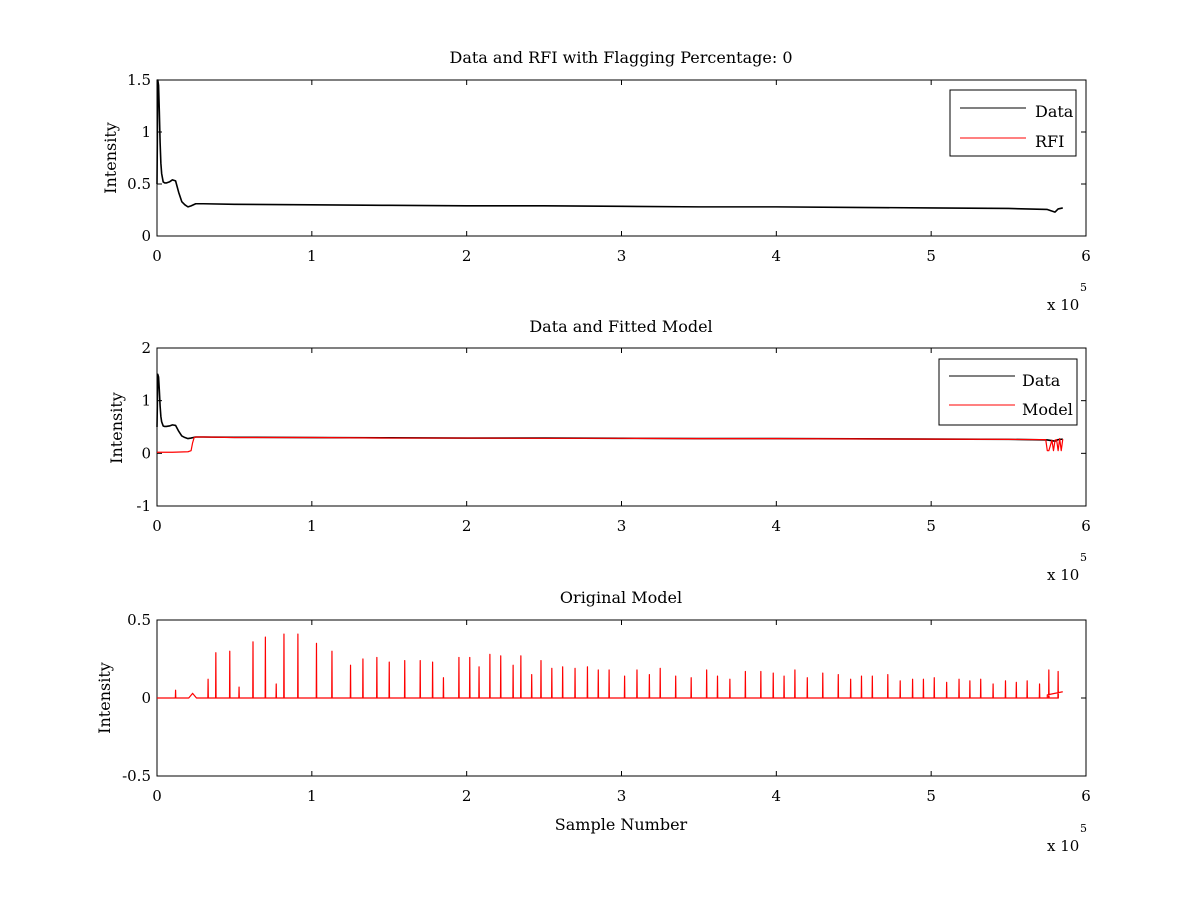 This screenshot has width=1200, height=900. Describe the element at coordinates (621, 597) in the screenshot. I see `subplot-3-title: Original Model` at that location.